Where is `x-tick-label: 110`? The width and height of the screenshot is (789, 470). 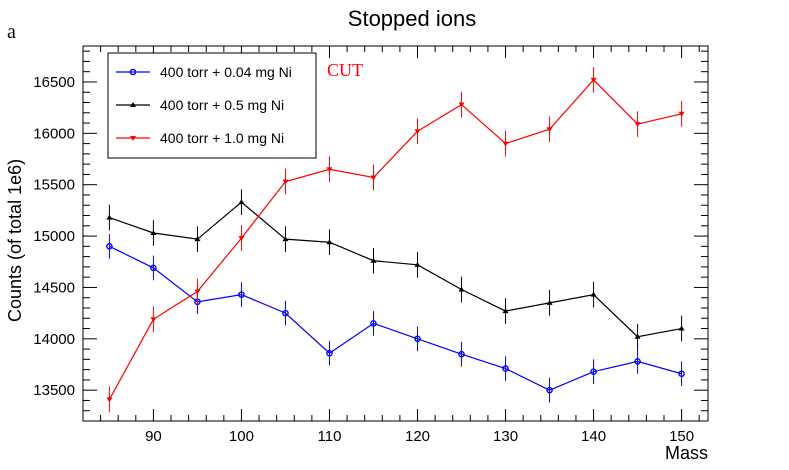 x-tick-label: 110 is located at coordinates (330, 436).